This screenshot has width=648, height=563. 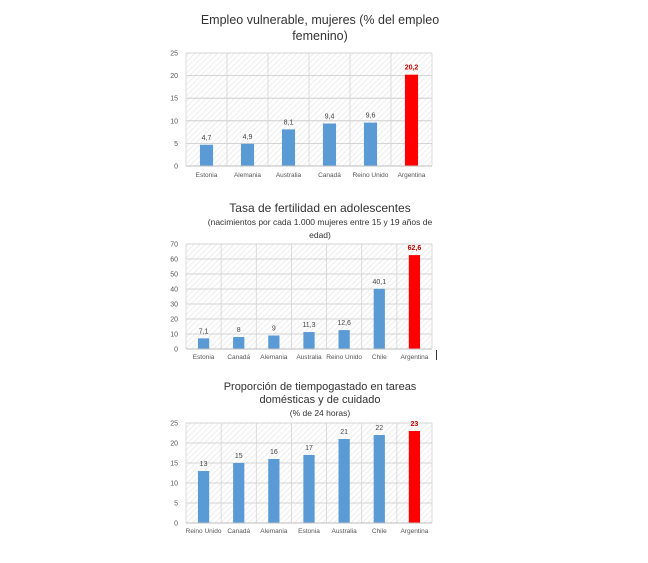 What do you see at coordinates (320, 20) in the screenshot?
I see `chart-title-line: Empleo vulnerable, mujeres (% del empleo` at bounding box center [320, 20].